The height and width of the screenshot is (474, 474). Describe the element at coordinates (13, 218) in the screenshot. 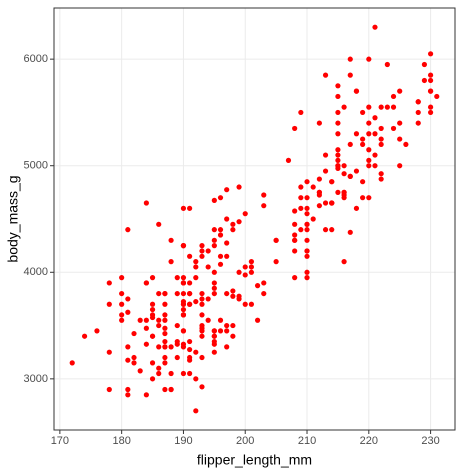

I see `y-axis-title: body_mass_g` at that location.